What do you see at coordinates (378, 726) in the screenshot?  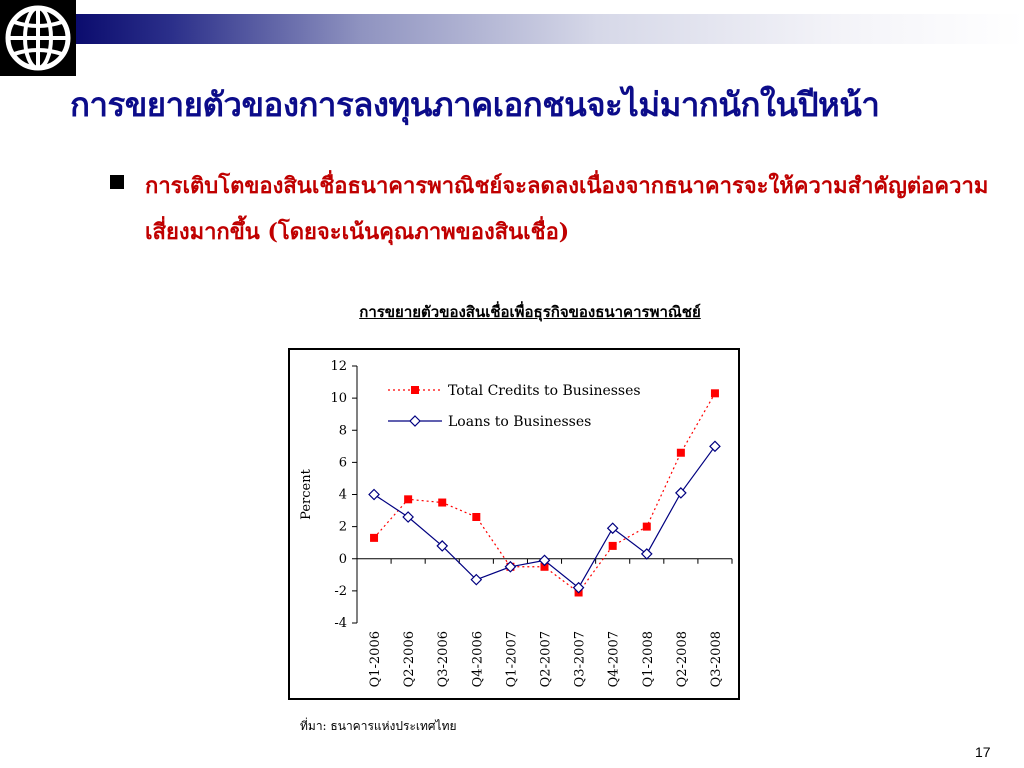 I see `source-note: ที่มา: ธนาคารแห่งประเทศไทย` at bounding box center [378, 726].